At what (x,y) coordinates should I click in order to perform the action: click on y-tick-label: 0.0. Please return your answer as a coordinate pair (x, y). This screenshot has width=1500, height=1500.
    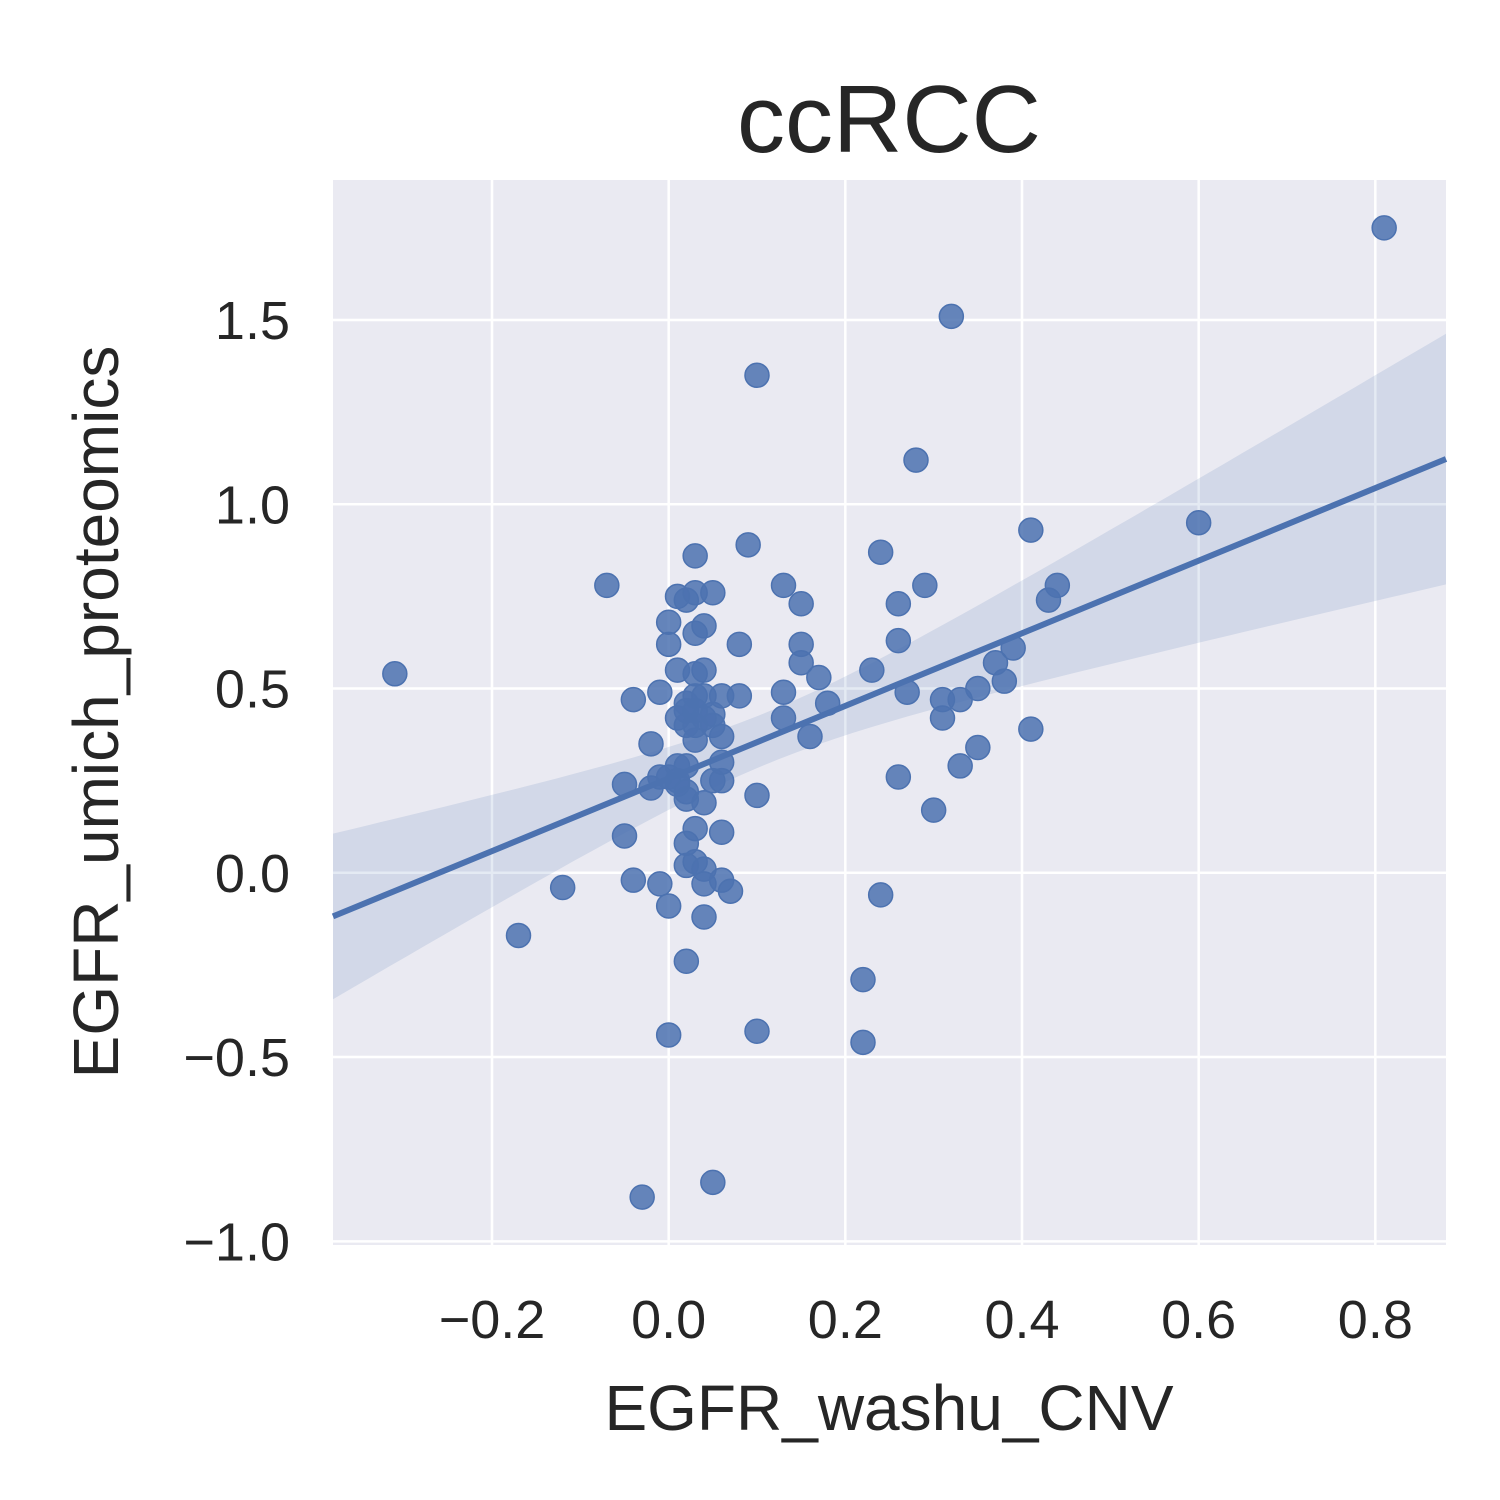
    Looking at the image, I should click on (252, 874).